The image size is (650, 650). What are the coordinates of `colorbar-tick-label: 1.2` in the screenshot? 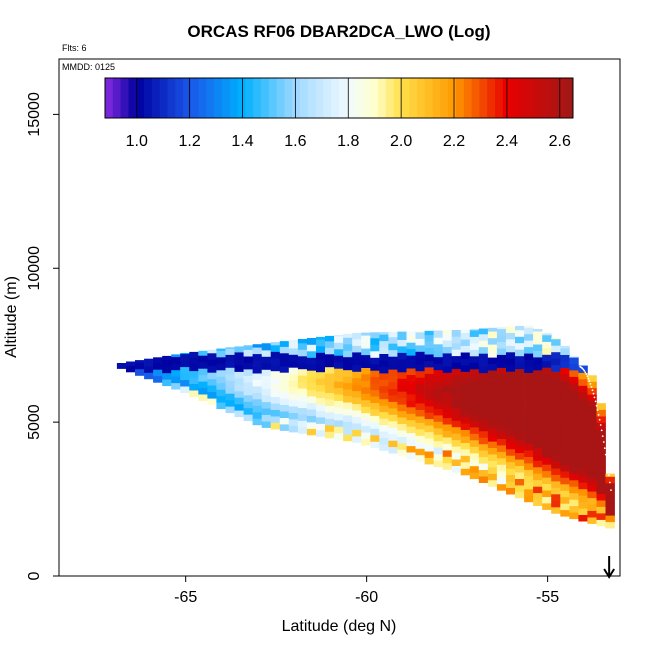 It's located at (189, 141).